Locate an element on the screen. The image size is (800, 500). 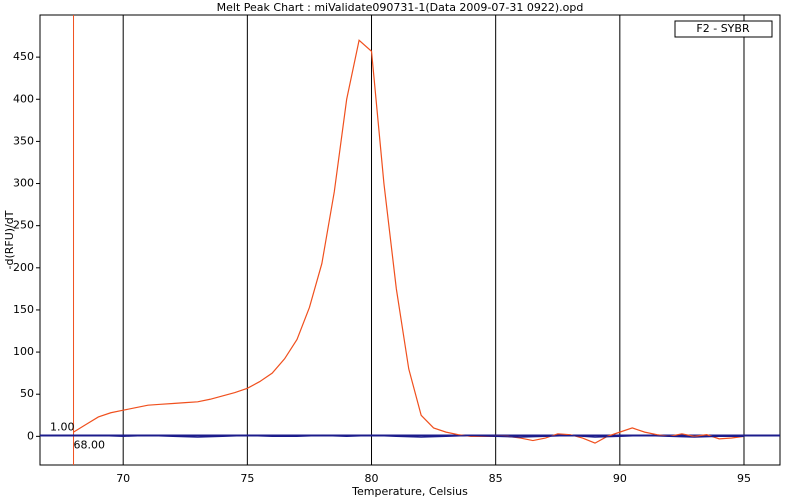
y-tick-label: 100 is located at coordinates (23, 351).